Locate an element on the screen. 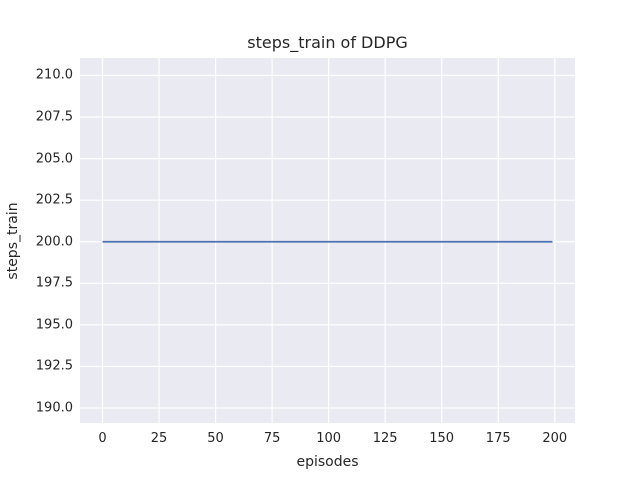 This screenshot has height=480, width=640. x-tick-label: 150 is located at coordinates (442, 438).